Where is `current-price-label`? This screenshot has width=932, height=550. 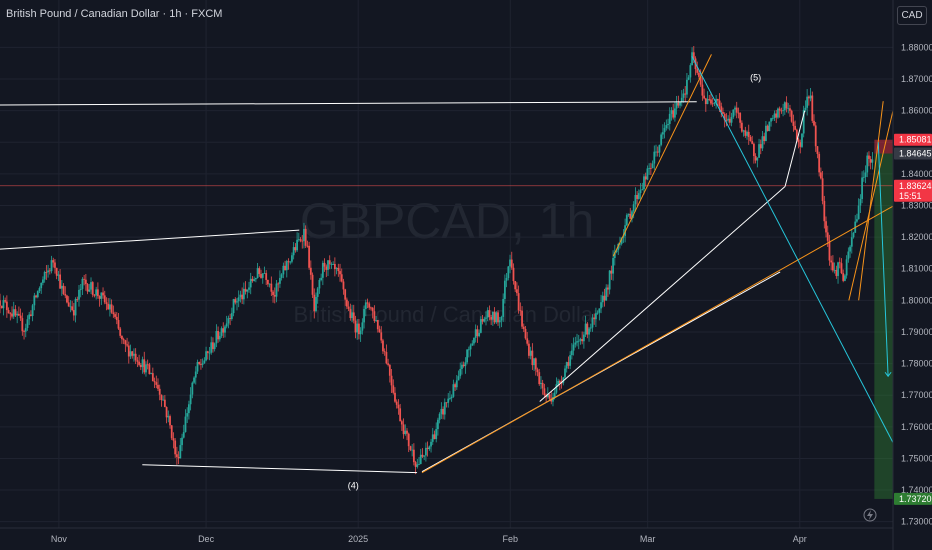 current-price-label is located at coordinates (913, 190).